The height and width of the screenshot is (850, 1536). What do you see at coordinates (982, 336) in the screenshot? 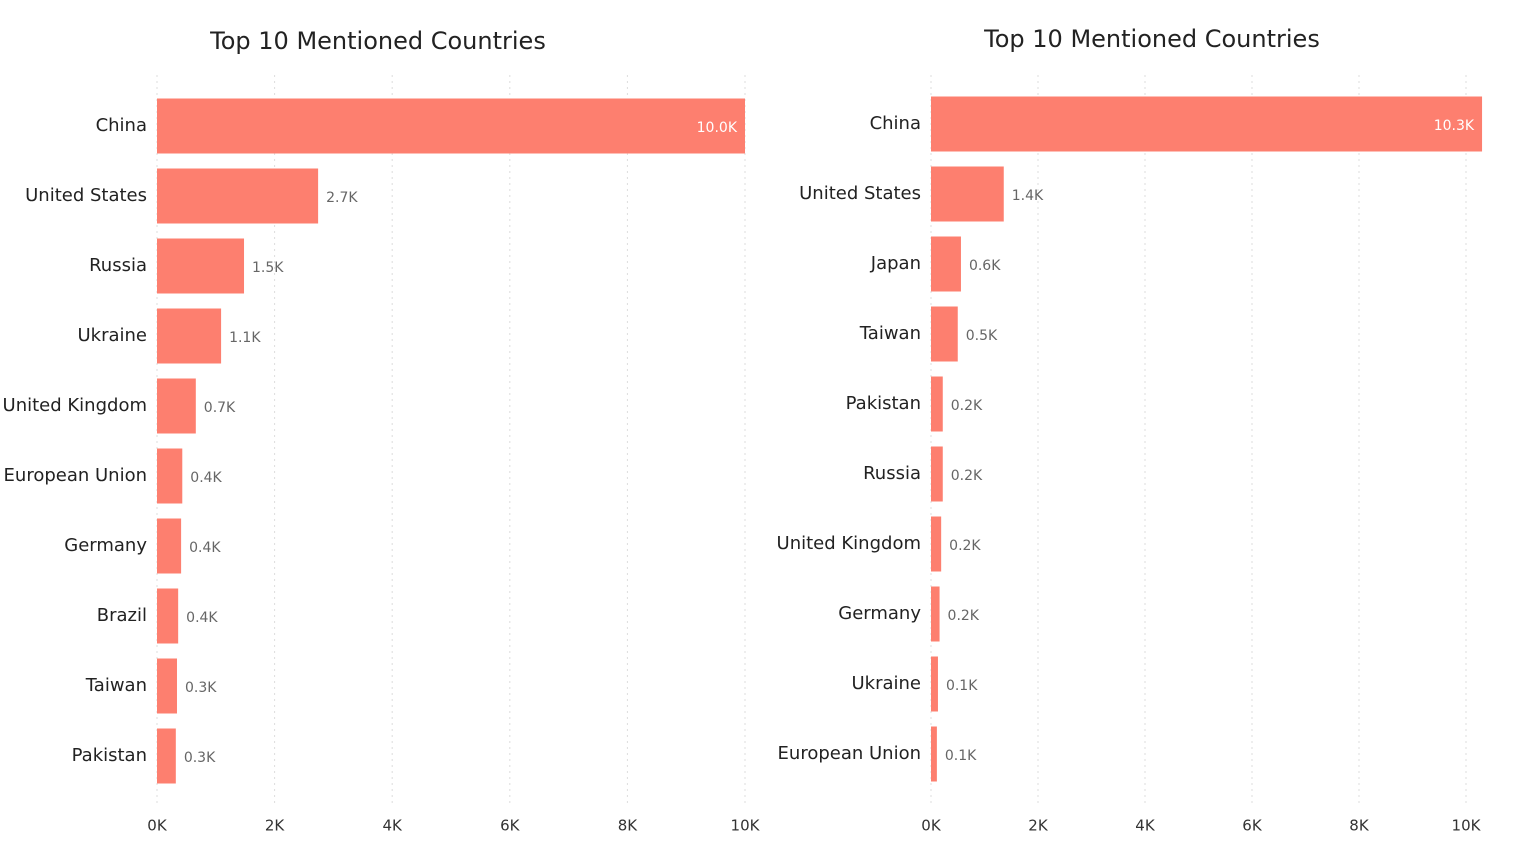
I see `value-label: 0.5K` at bounding box center [982, 336].